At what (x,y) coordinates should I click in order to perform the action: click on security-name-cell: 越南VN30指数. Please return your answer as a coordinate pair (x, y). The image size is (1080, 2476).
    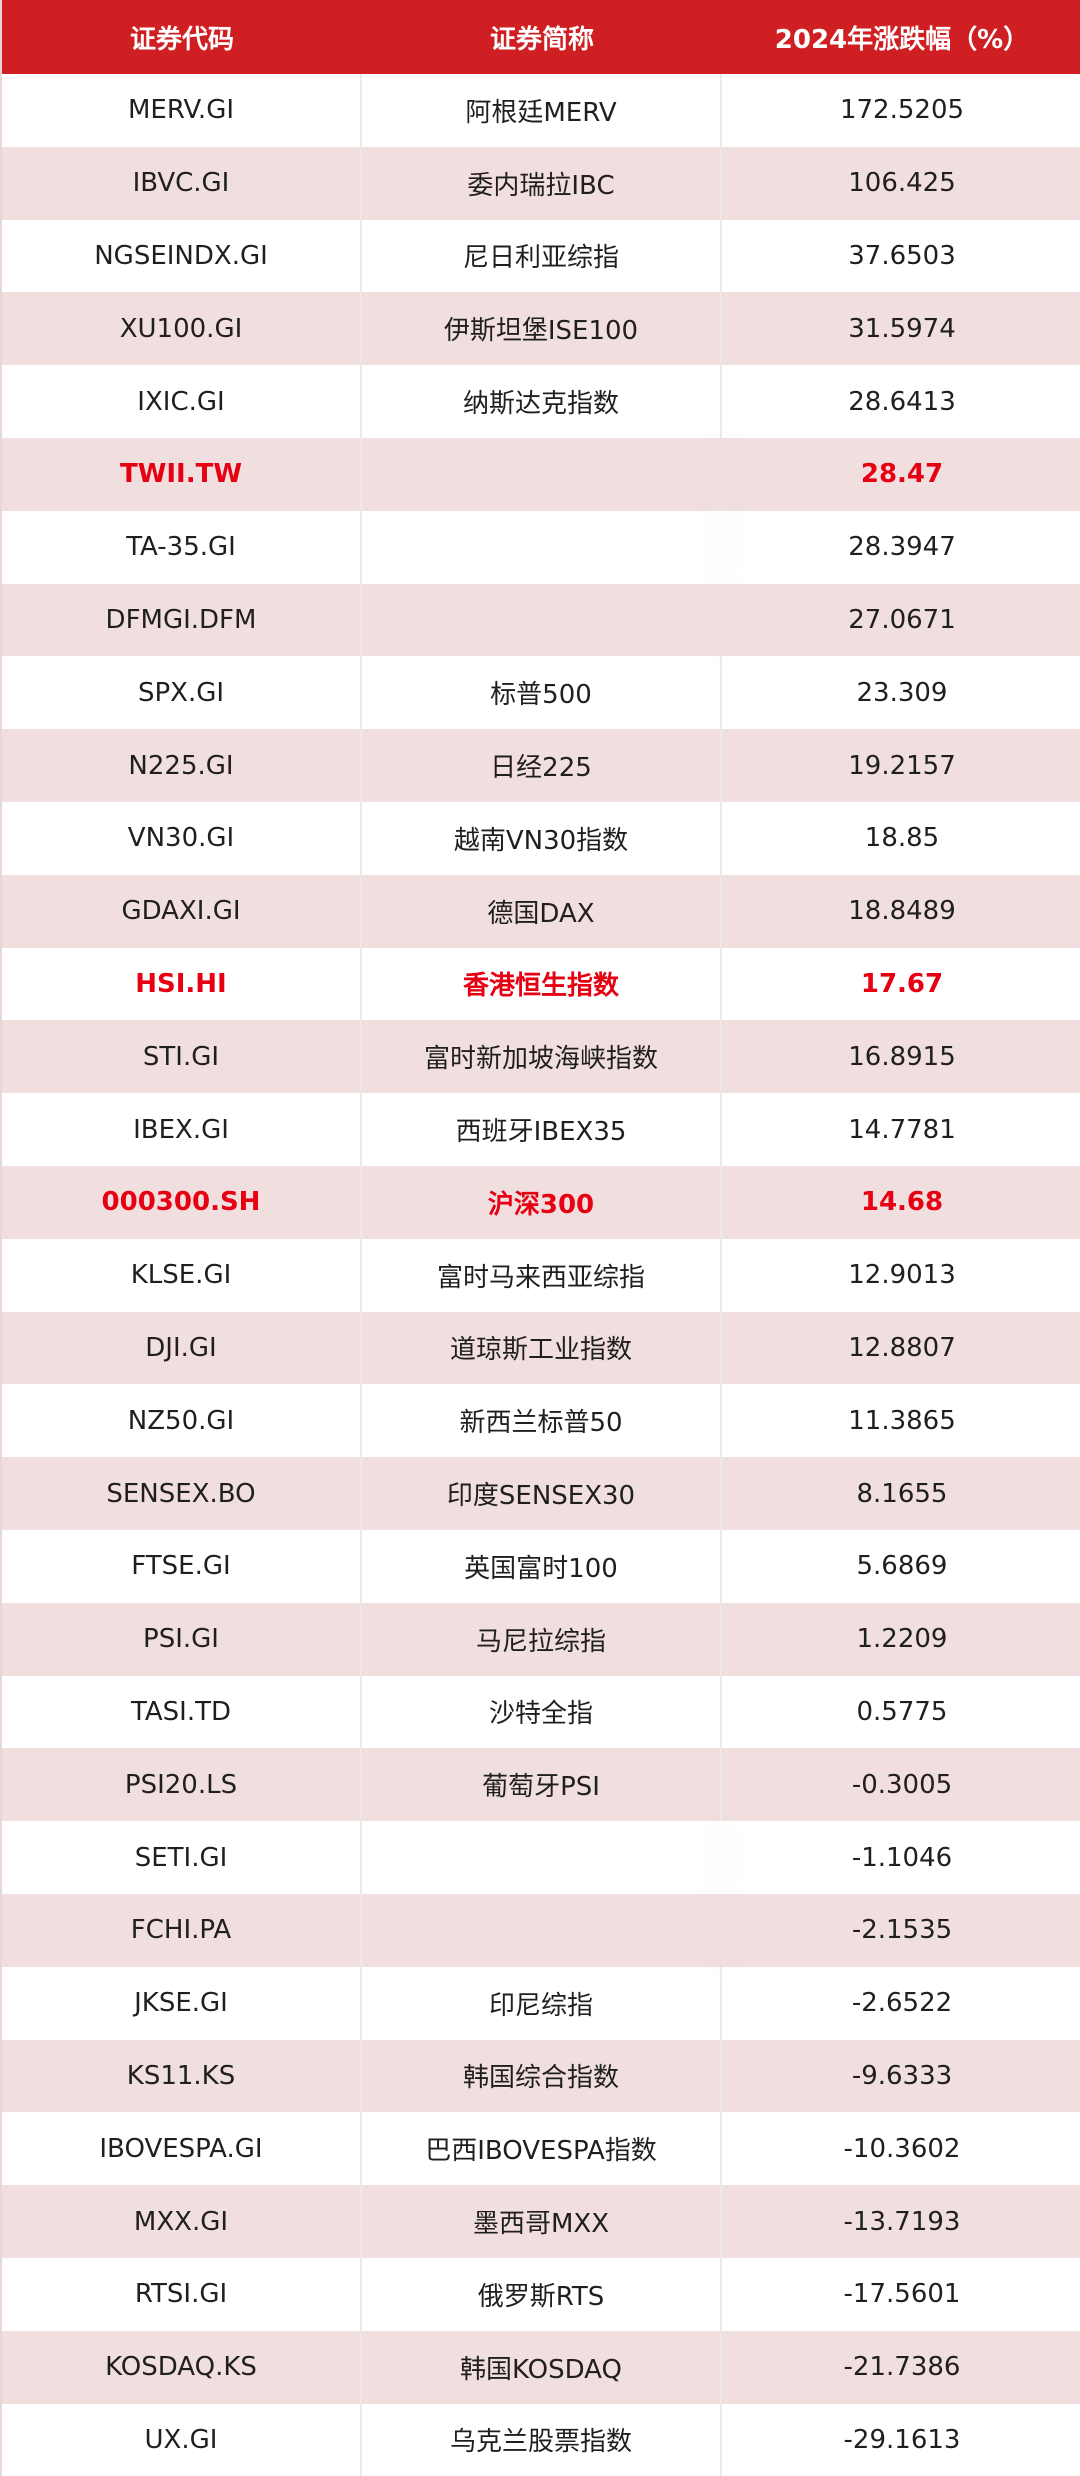
    Looking at the image, I should click on (542, 838).